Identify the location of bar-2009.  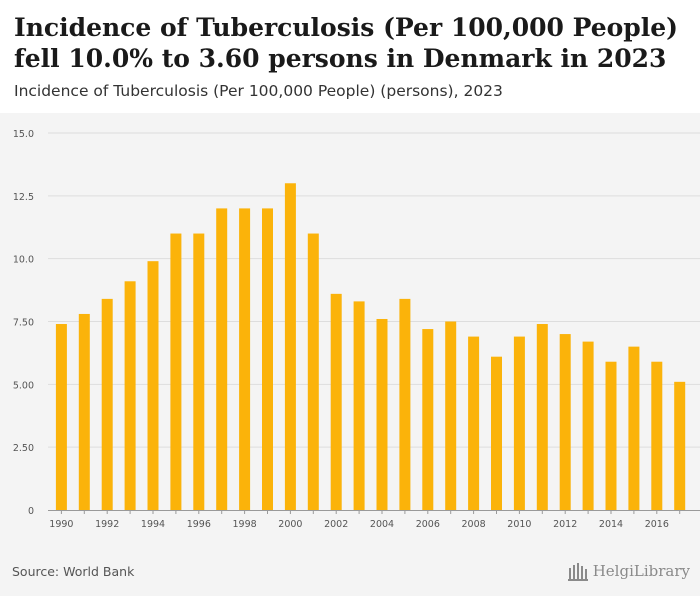
(496, 433).